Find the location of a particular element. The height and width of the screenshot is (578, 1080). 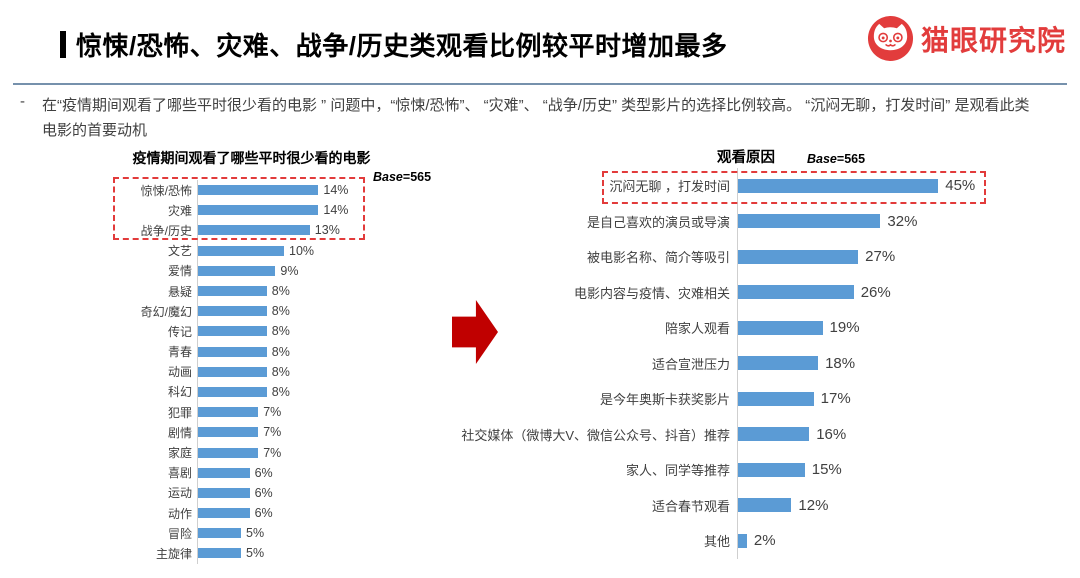

category-label: 家庭 is located at coordinates (179, 453).